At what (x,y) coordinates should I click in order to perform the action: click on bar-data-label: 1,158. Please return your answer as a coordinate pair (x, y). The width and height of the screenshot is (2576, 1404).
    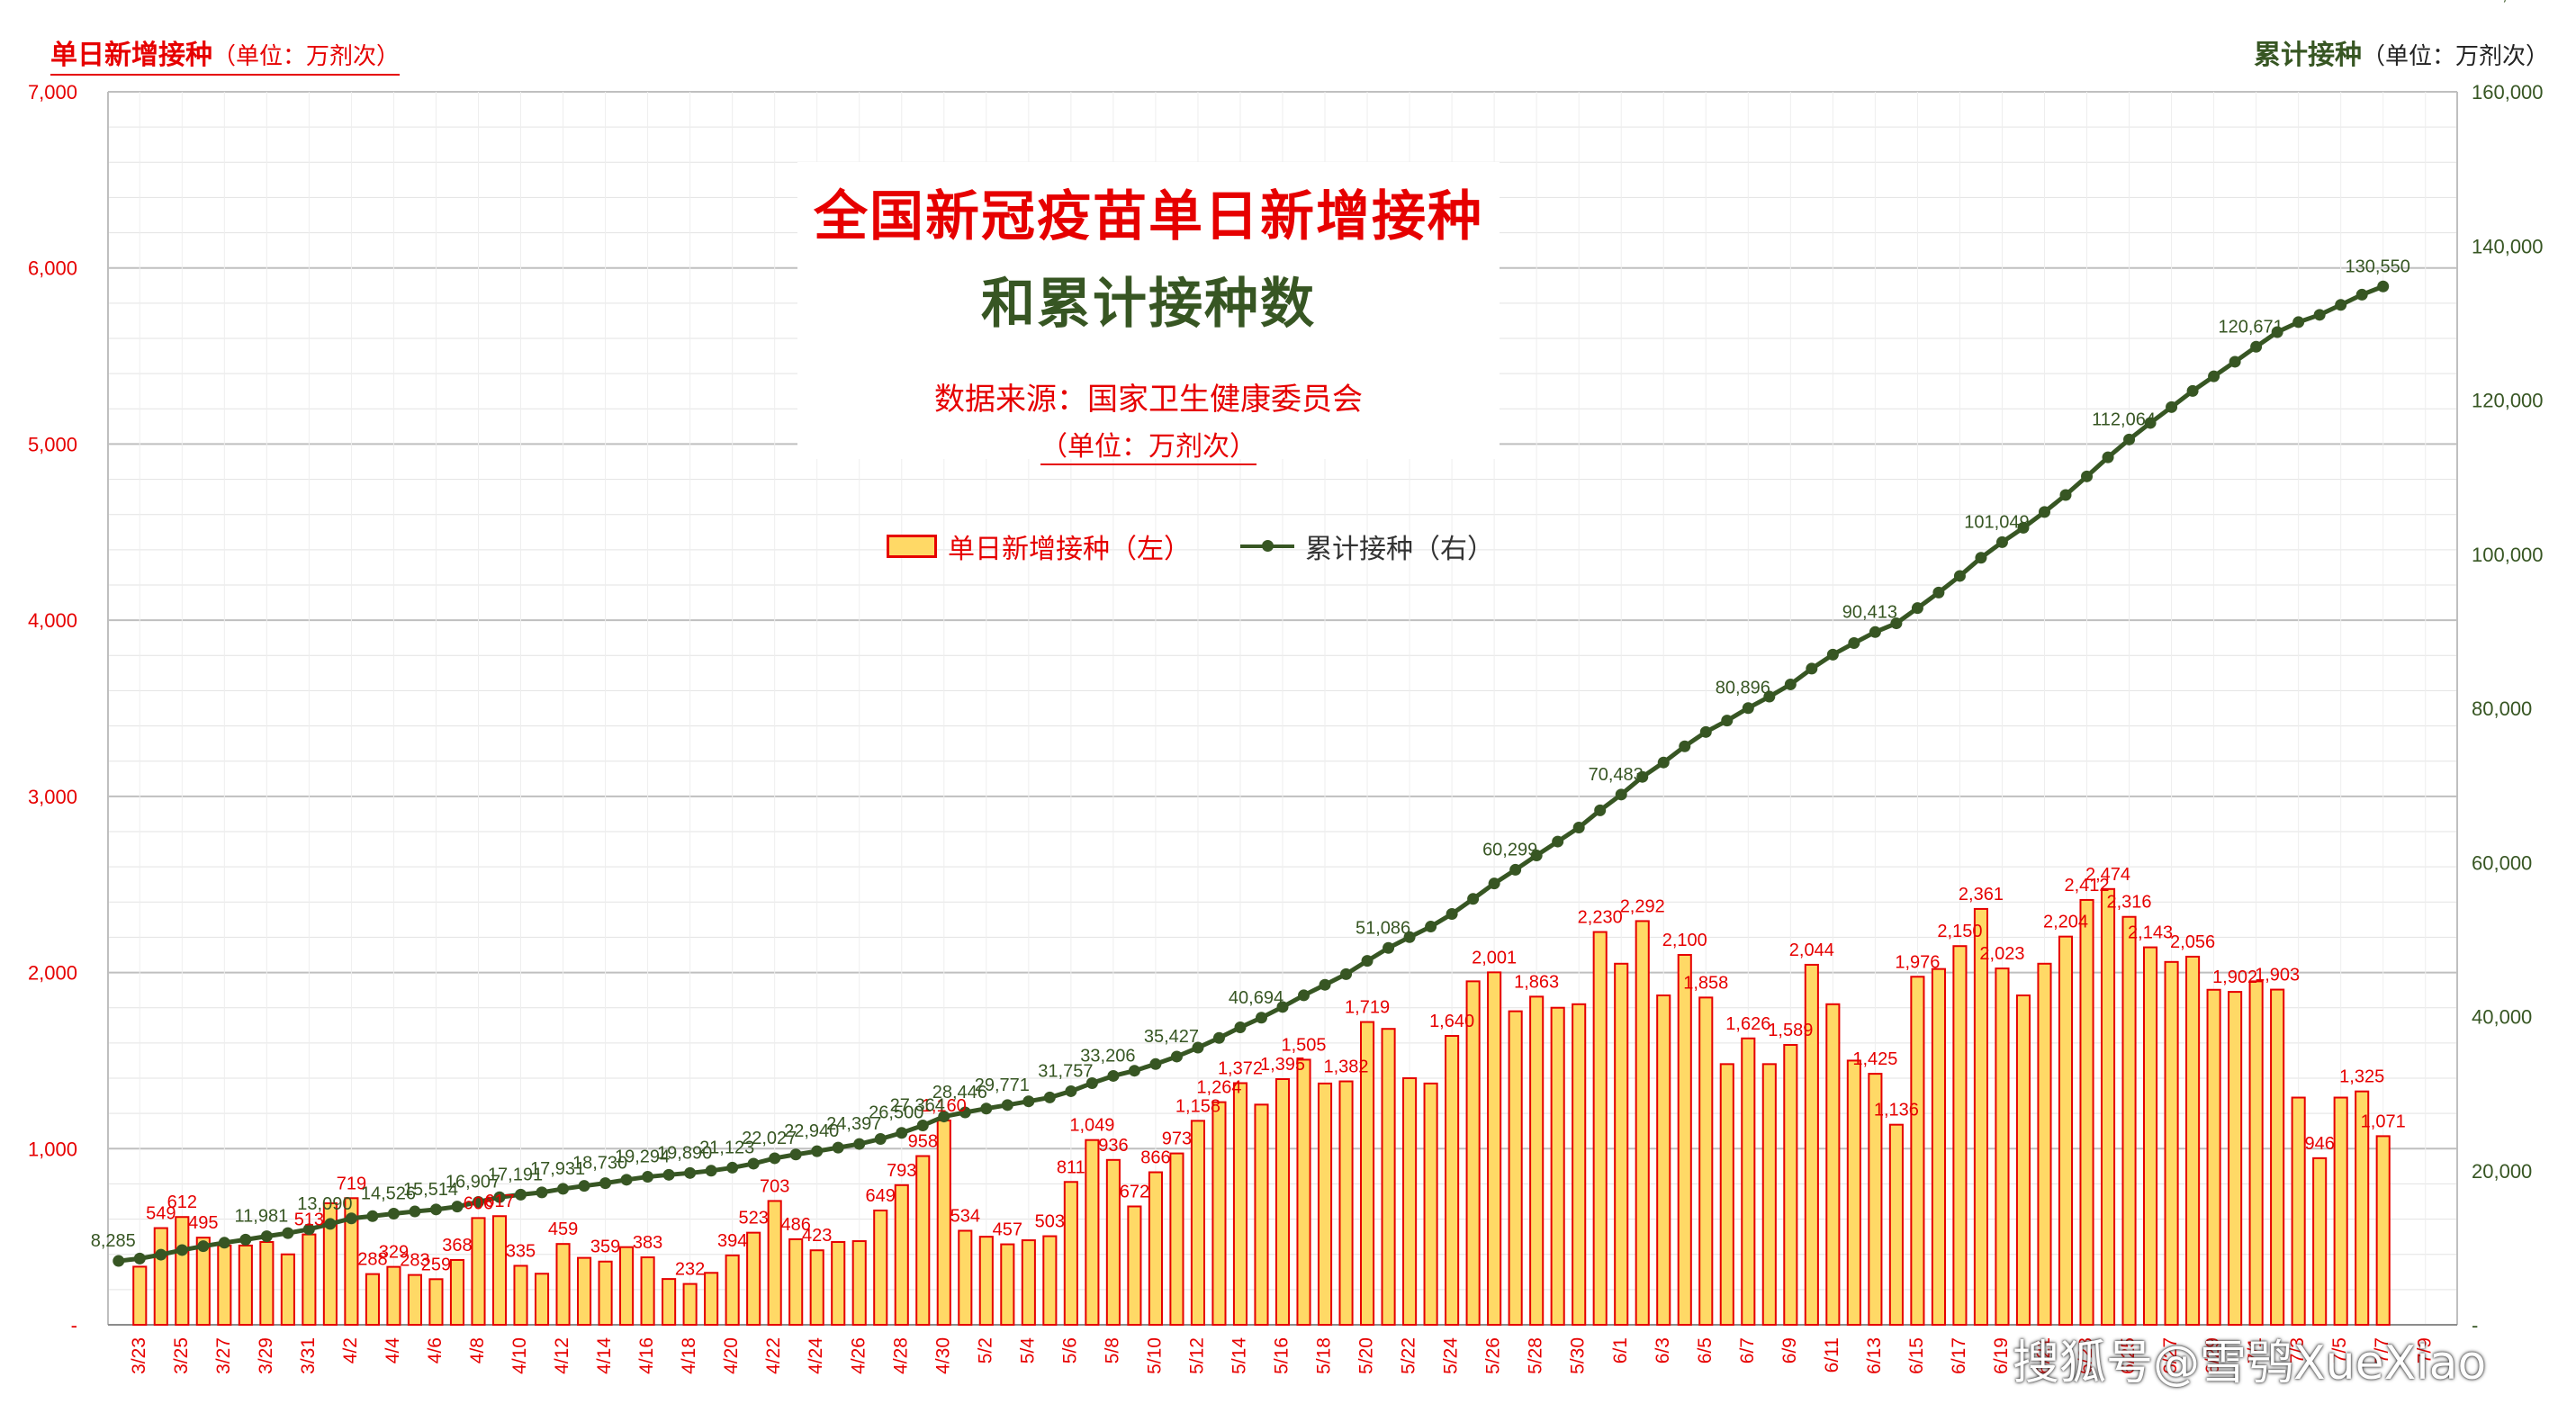
    Looking at the image, I should click on (1197, 1106).